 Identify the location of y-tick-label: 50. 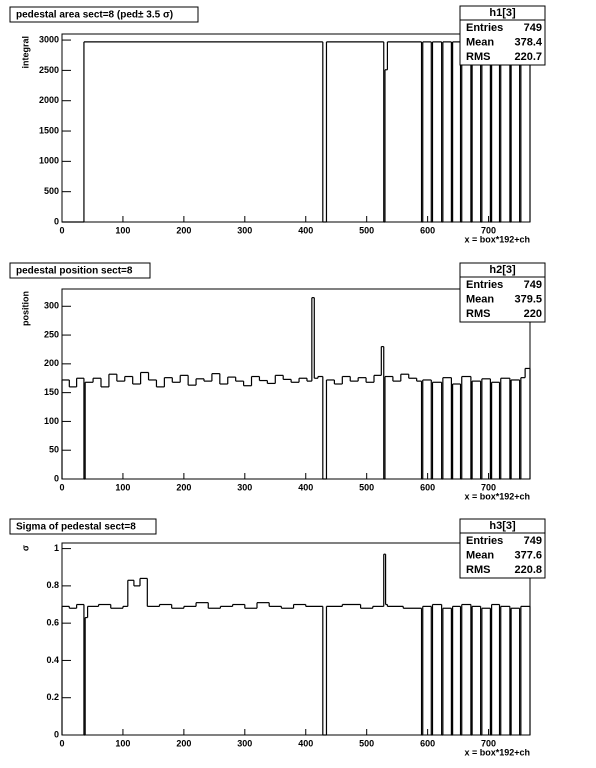
(54, 450).